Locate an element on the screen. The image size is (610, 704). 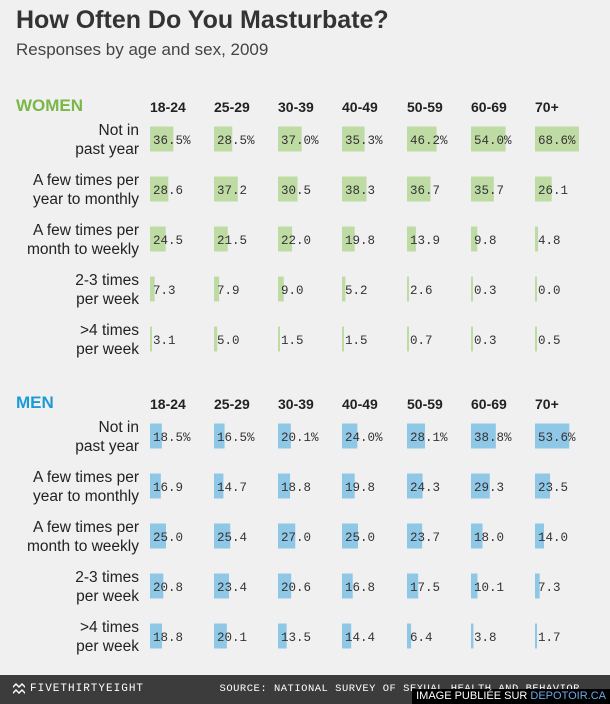
women-value-label: 2.6 is located at coordinates (421, 291).